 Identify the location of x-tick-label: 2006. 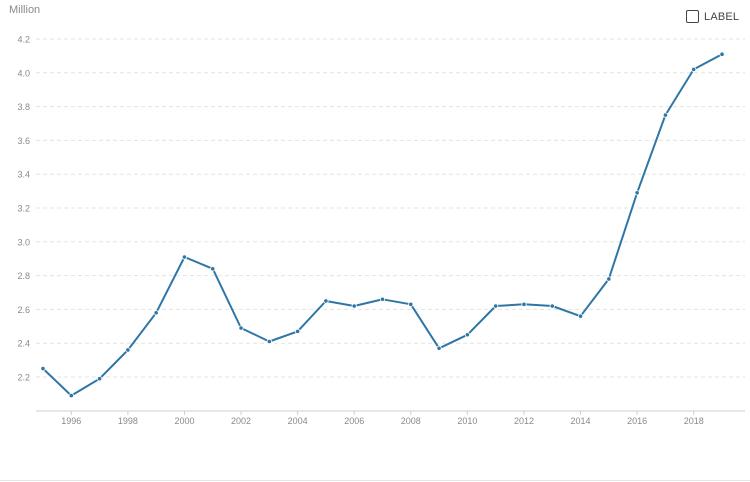
(354, 421).